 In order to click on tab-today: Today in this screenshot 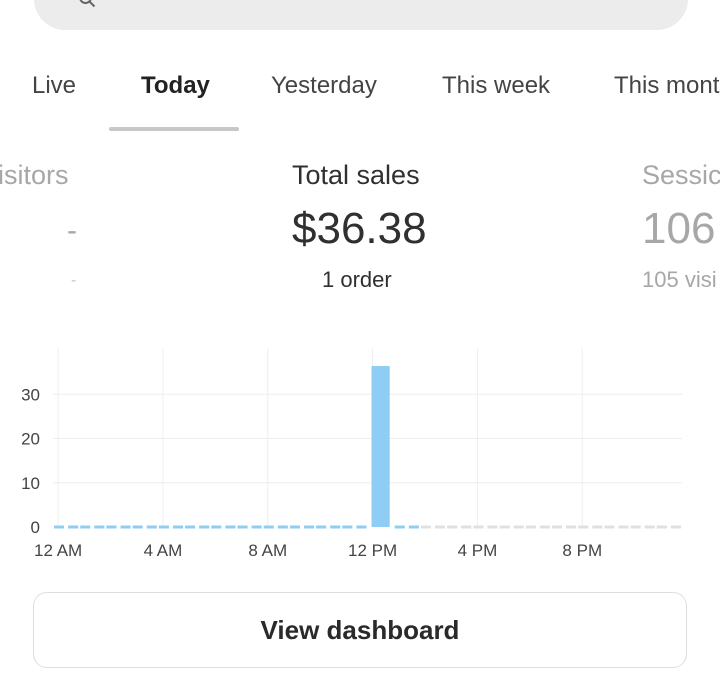, I will do `click(175, 85)`.